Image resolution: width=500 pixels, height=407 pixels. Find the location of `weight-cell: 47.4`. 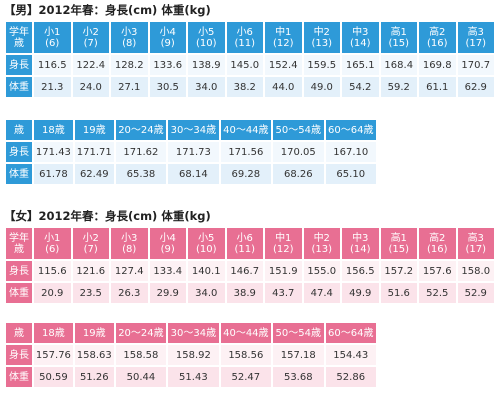

weight-cell: 47.4 is located at coordinates (321, 293).